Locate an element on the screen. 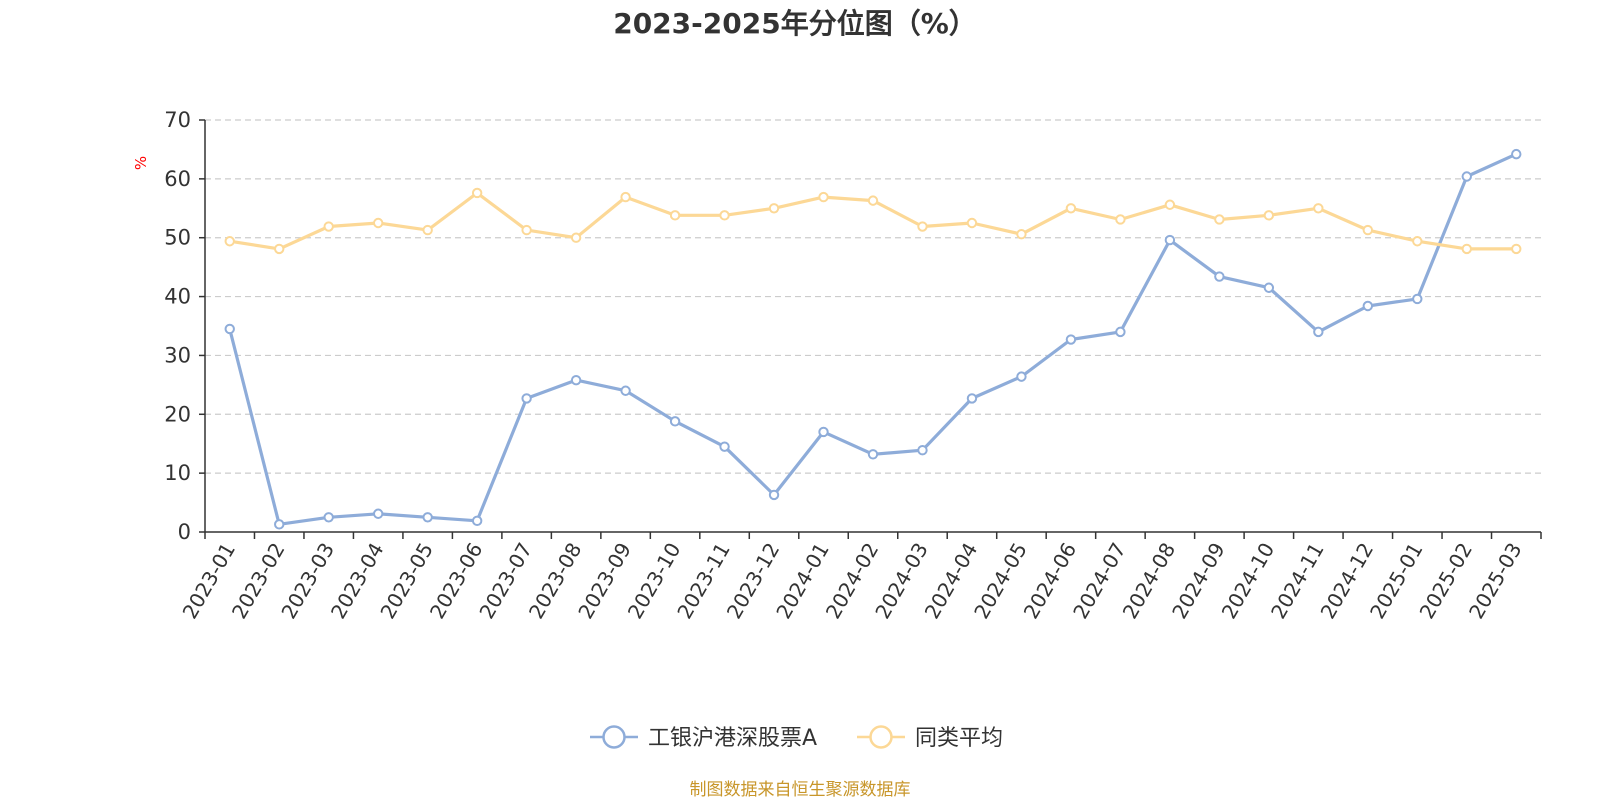 The height and width of the screenshot is (800, 1600). y-tick-label: 20 is located at coordinates (177, 414).